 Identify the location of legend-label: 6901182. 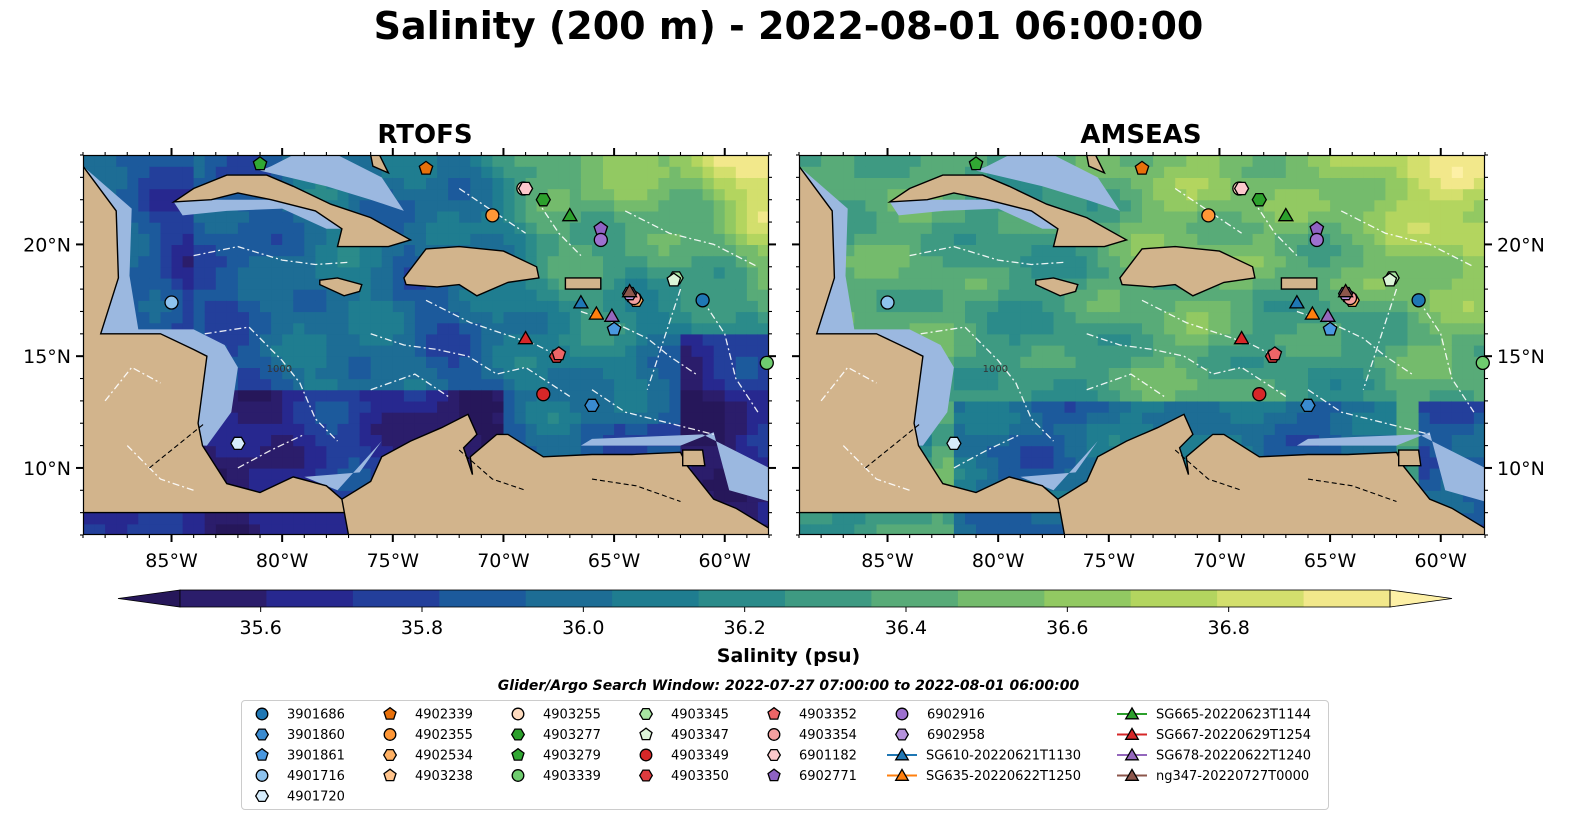
(828, 756).